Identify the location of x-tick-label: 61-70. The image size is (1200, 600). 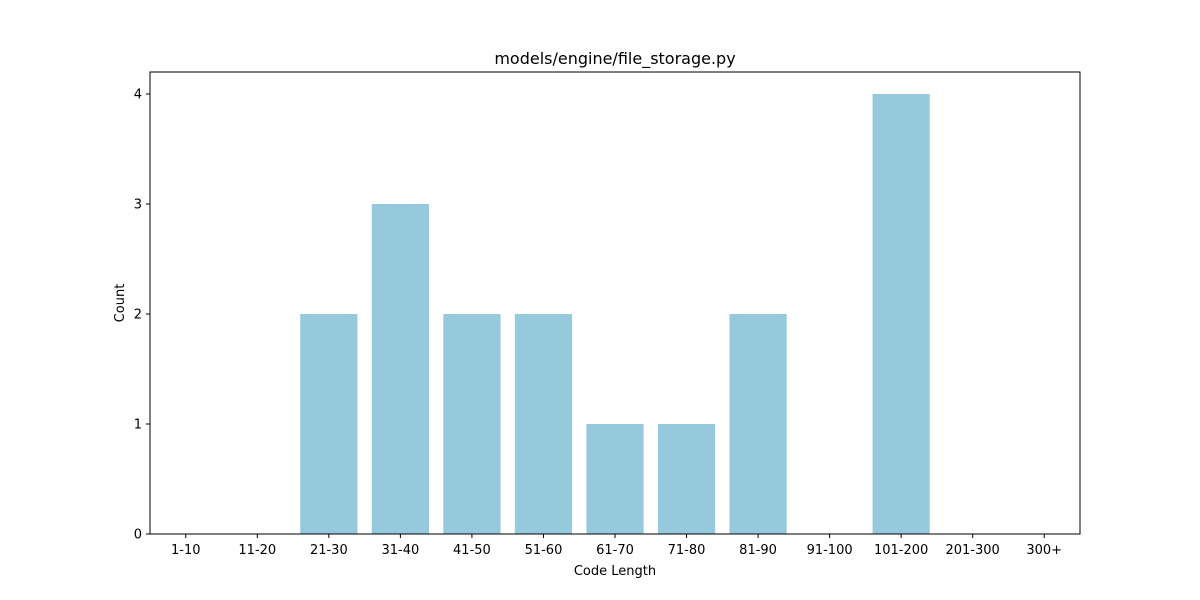
(615, 550).